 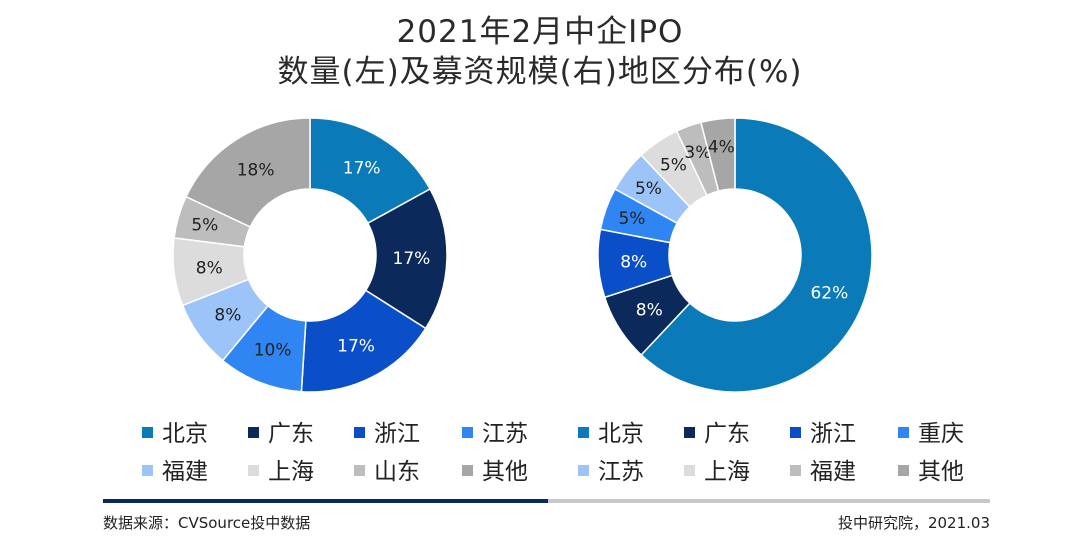 What do you see at coordinates (829, 293) in the screenshot?
I see `data-label-北京: 62%` at bounding box center [829, 293].